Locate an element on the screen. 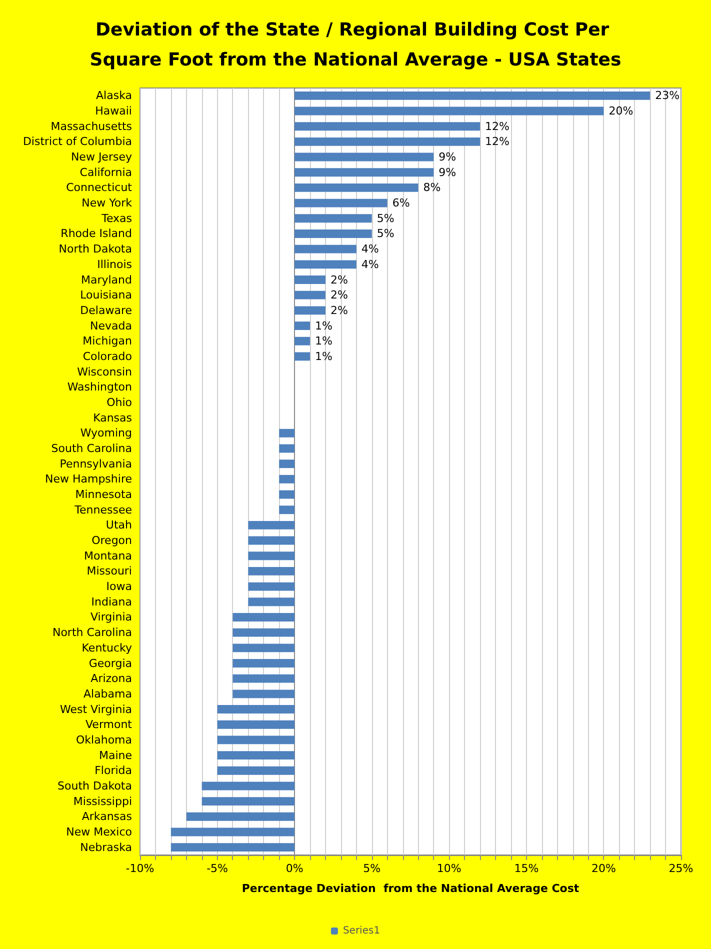 Image resolution: width=711 pixels, height=949 pixels. data-label: 6% is located at coordinates (401, 203).